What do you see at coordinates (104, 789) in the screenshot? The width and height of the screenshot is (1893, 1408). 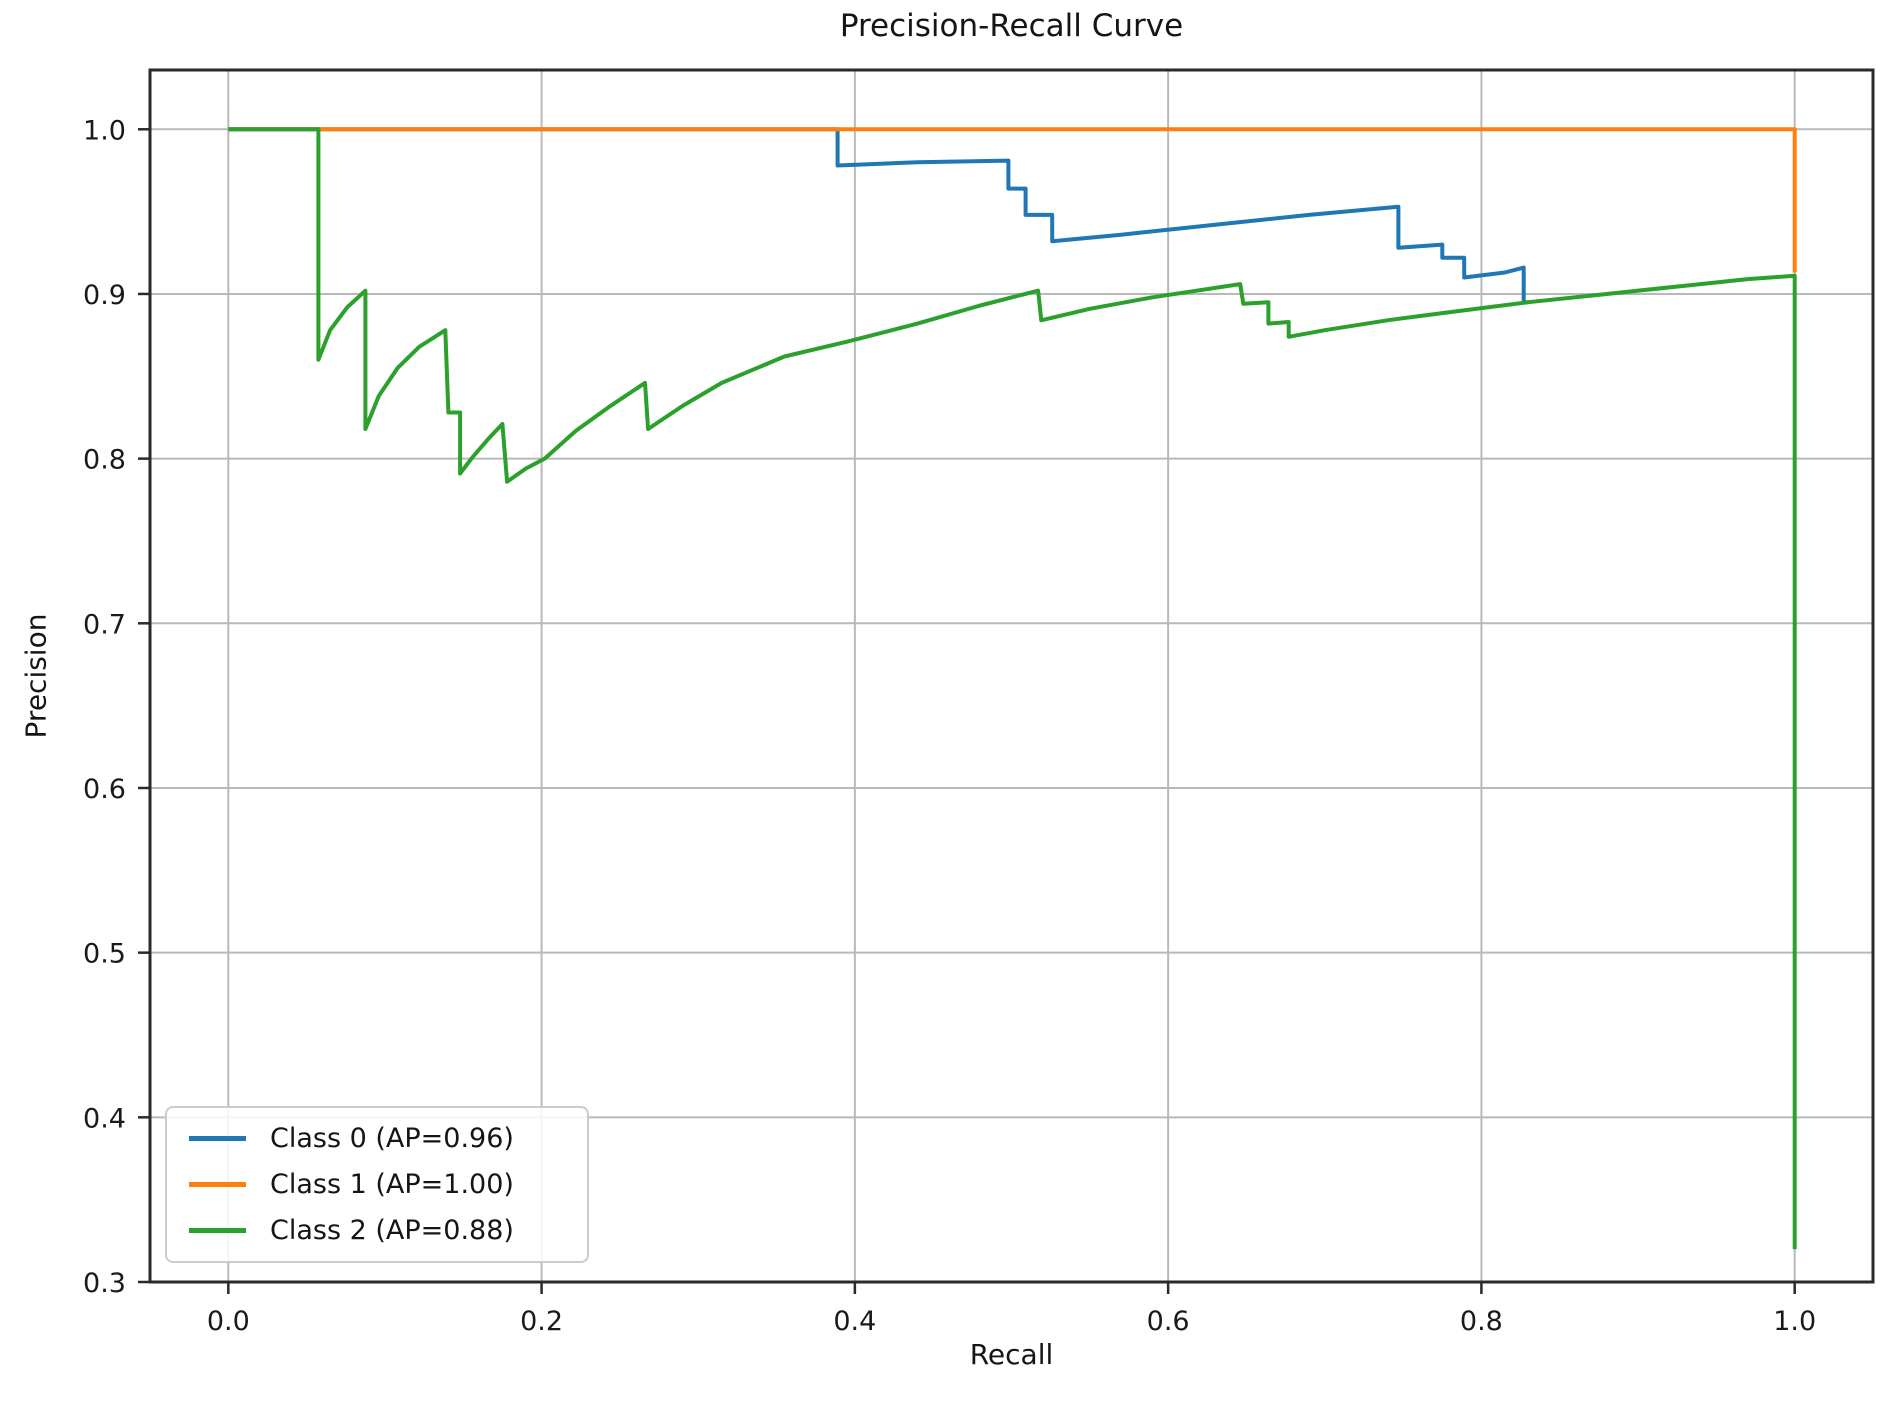 I see `y-tick-label-3: 0.6` at bounding box center [104, 789].